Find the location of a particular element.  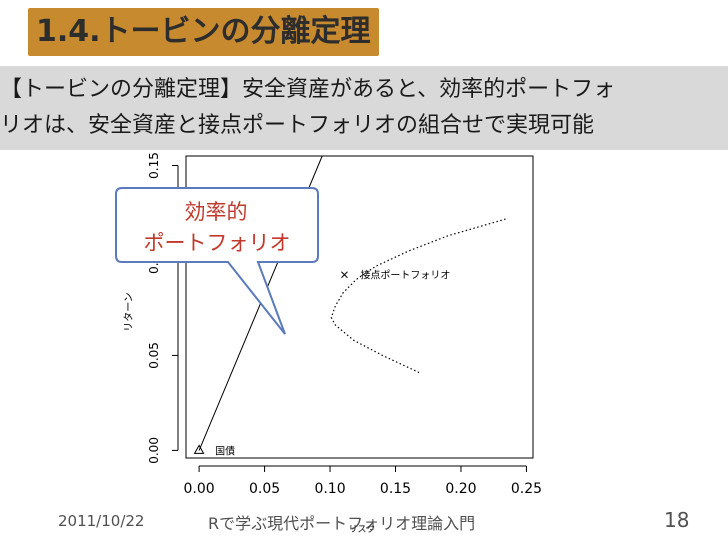

page-number: 18 is located at coordinates (677, 520).